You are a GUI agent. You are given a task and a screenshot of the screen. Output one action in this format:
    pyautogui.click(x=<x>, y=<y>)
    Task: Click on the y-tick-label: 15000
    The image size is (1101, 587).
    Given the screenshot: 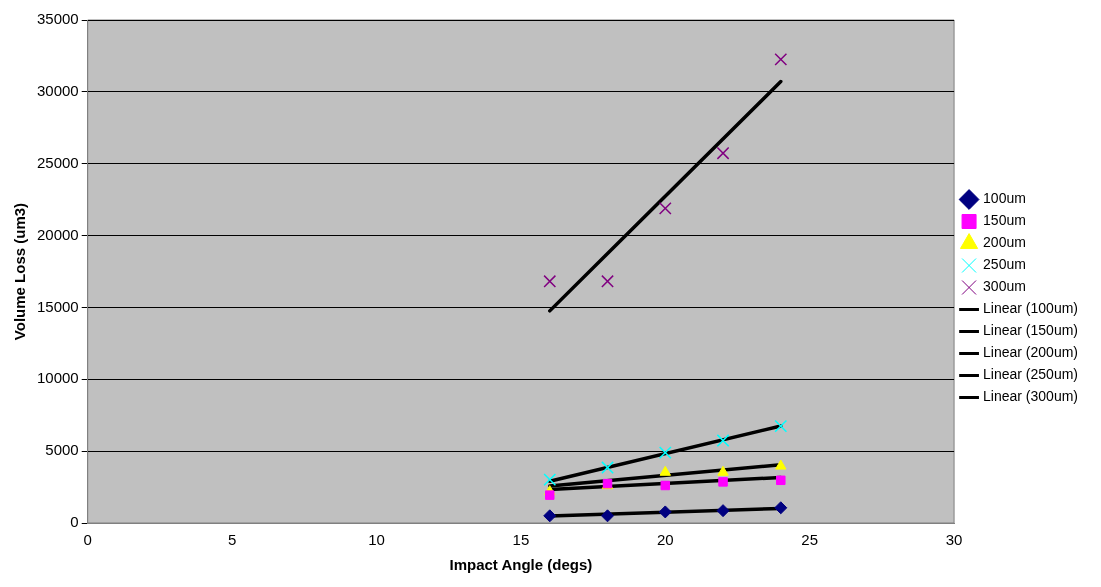 What is the action you would take?
    pyautogui.click(x=57, y=306)
    